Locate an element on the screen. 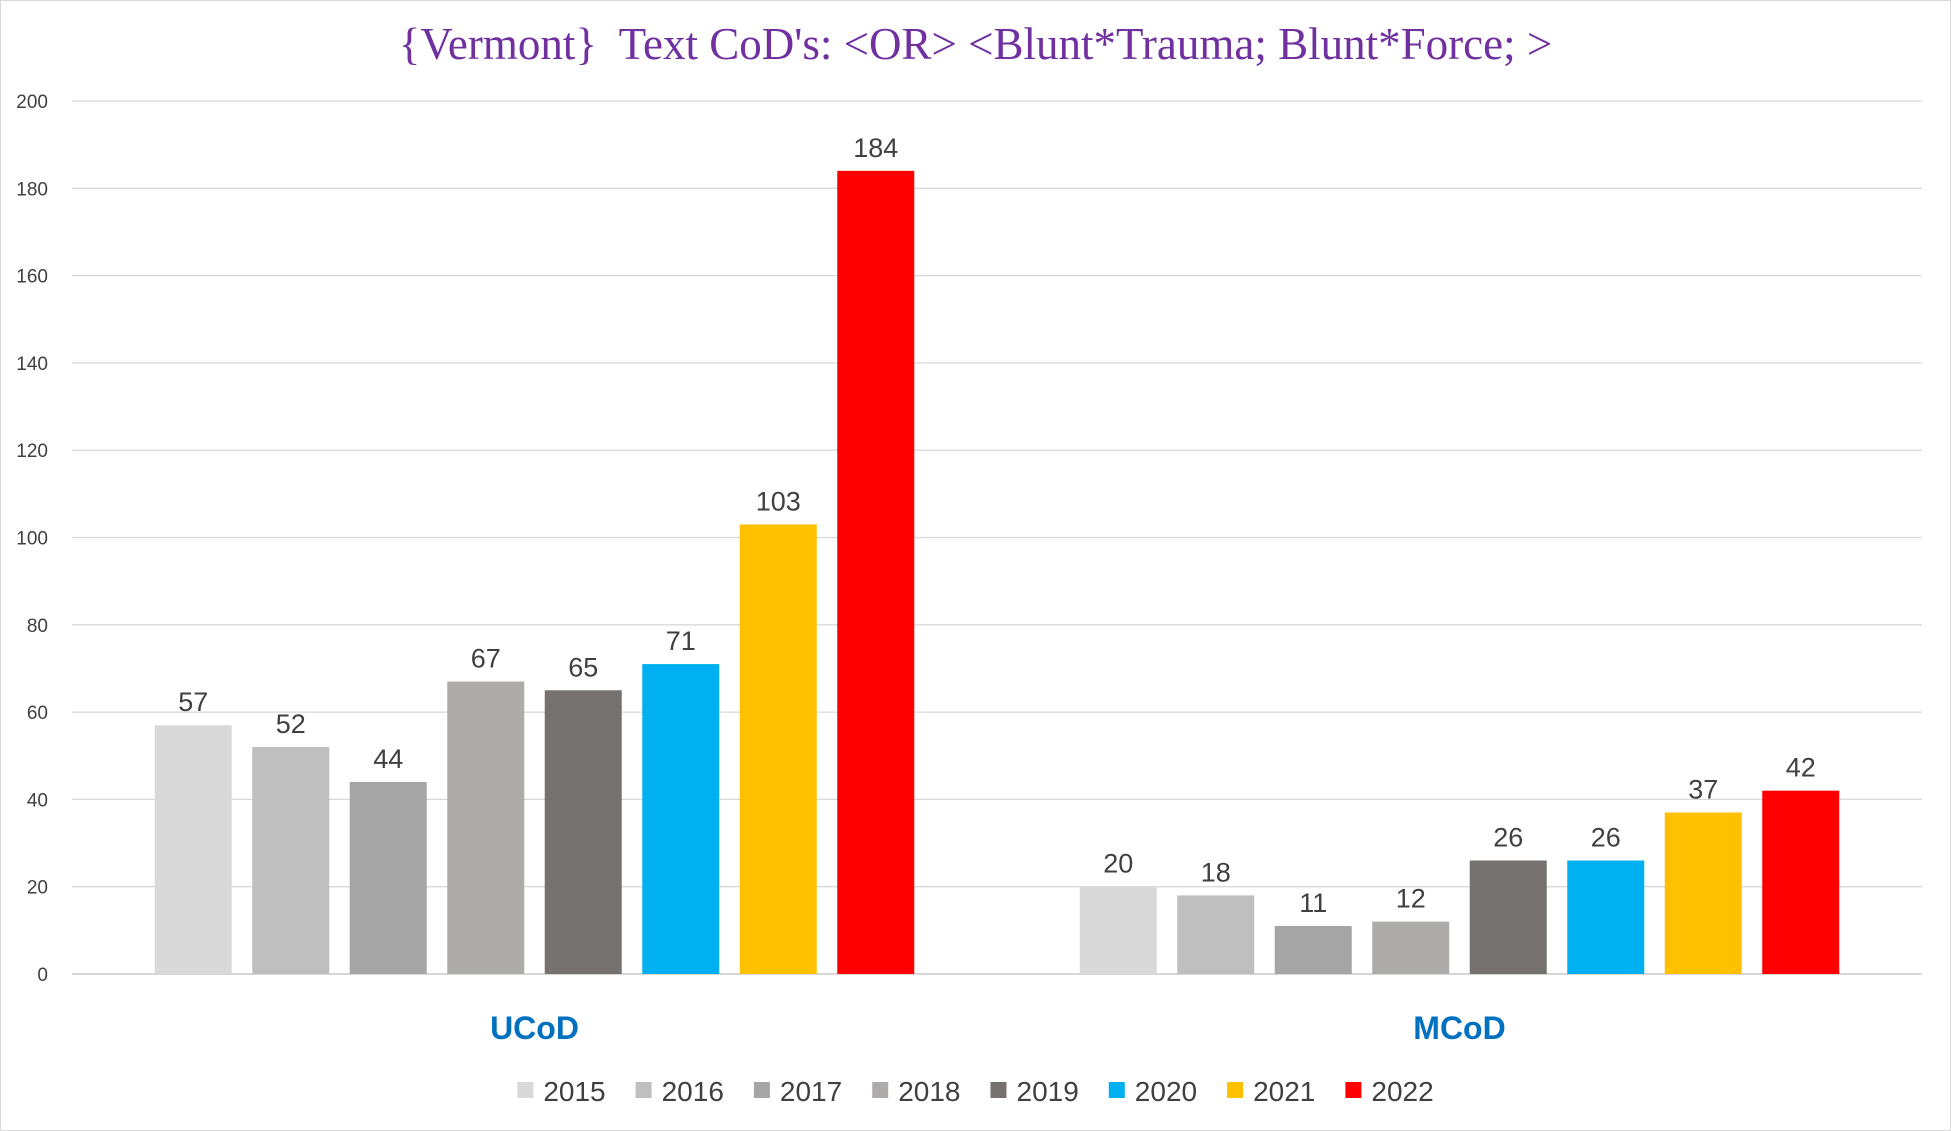 This screenshot has width=1951, height=1131. y-tick-label: 200 is located at coordinates (32, 102).